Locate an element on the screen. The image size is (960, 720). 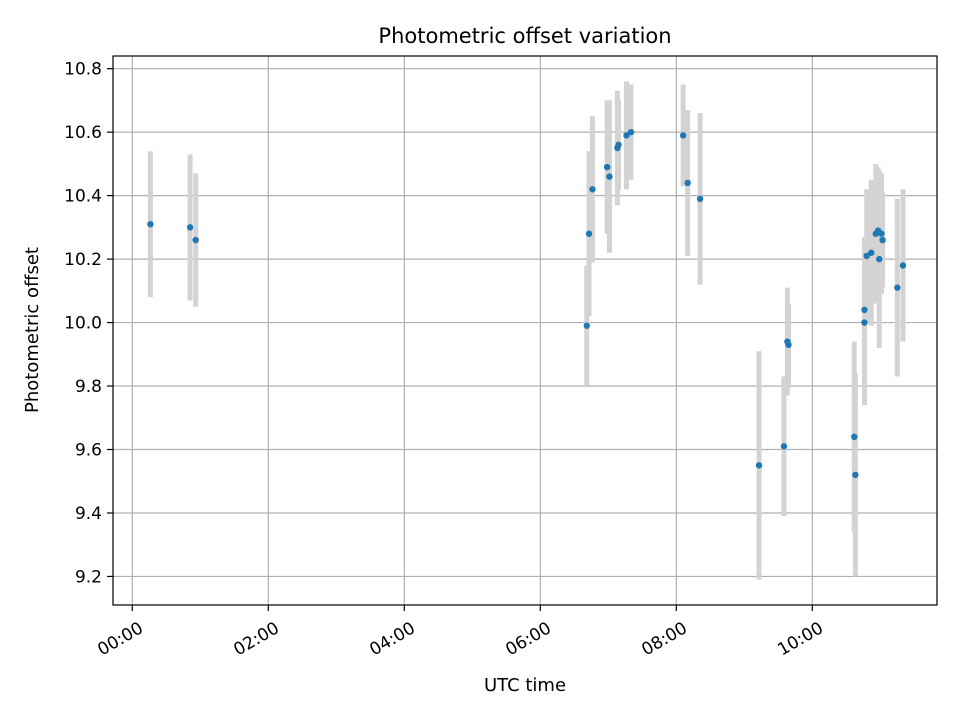
y-tick-label: 10.0 is located at coordinates (83, 324).